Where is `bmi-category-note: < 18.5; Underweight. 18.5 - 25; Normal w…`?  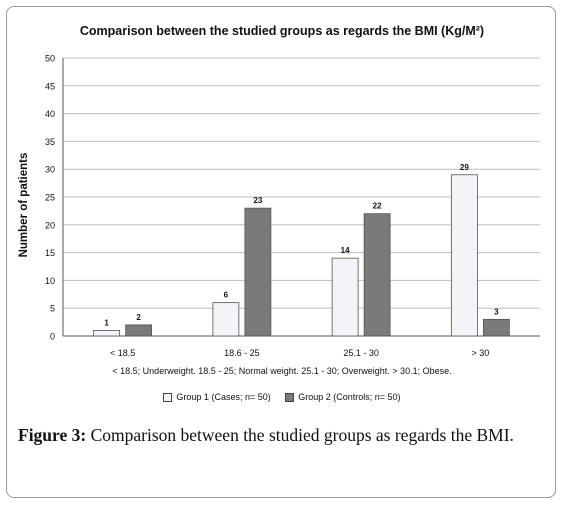 bmi-category-note: < 18.5; Underweight. 18.5 - 25; Normal w… is located at coordinates (282, 371).